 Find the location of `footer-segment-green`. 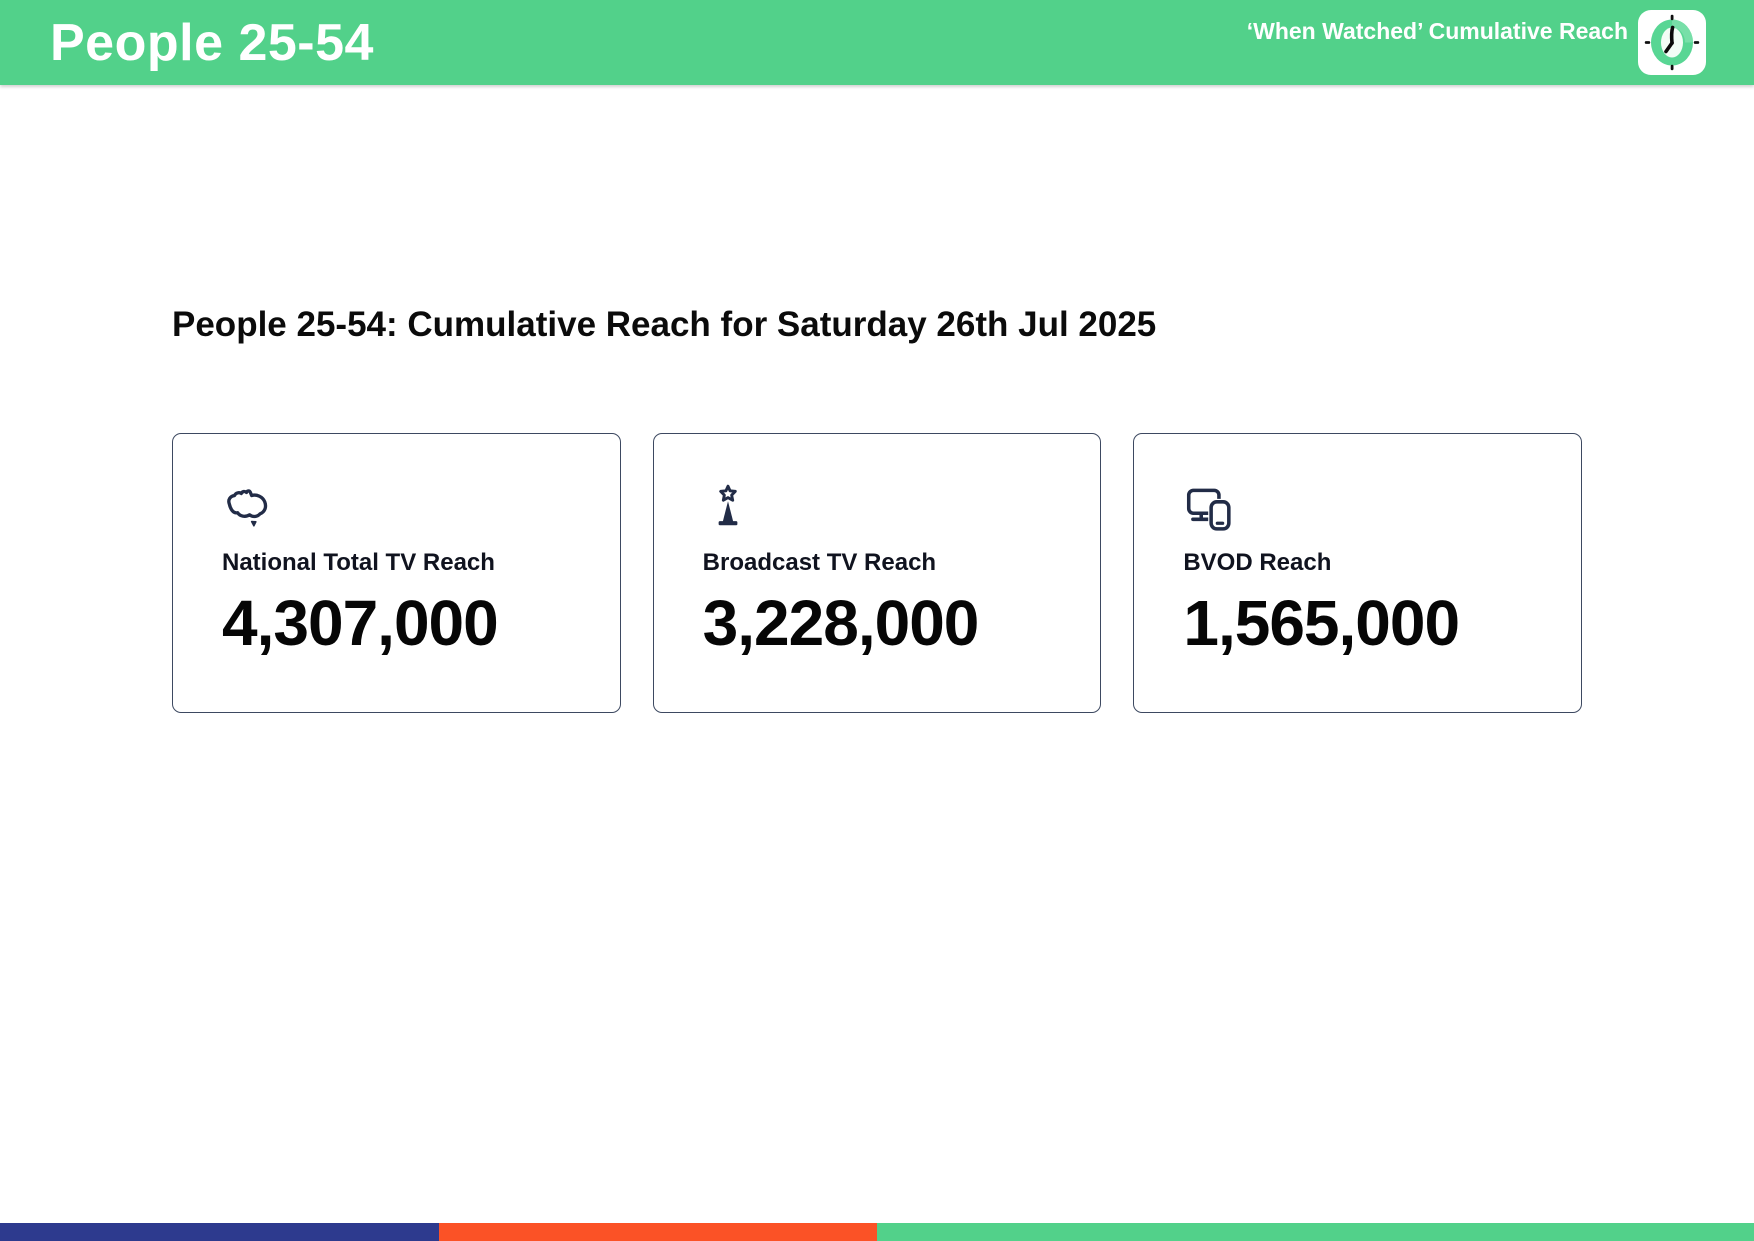

footer-segment-green is located at coordinates (1315, 1232).